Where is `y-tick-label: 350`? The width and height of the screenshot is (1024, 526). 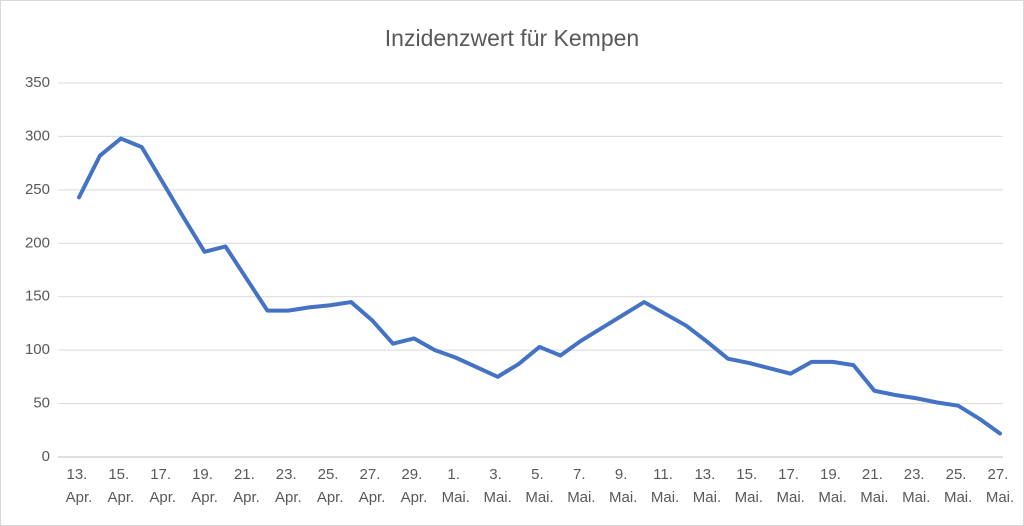
y-tick-label: 350 is located at coordinates (37, 82).